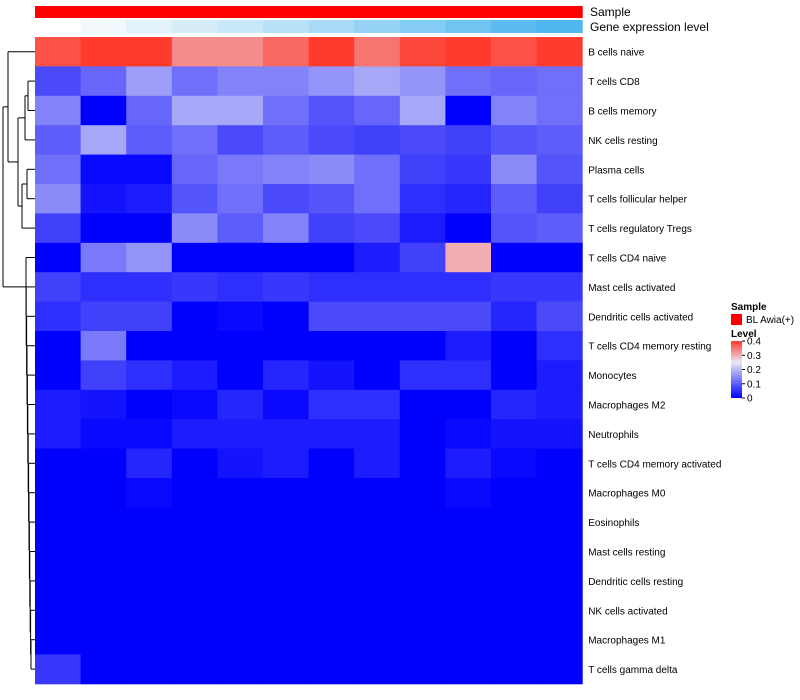 The width and height of the screenshot is (800, 700). Describe the element at coordinates (736, 319) in the screenshot. I see `legend-sample-swatch` at that location.